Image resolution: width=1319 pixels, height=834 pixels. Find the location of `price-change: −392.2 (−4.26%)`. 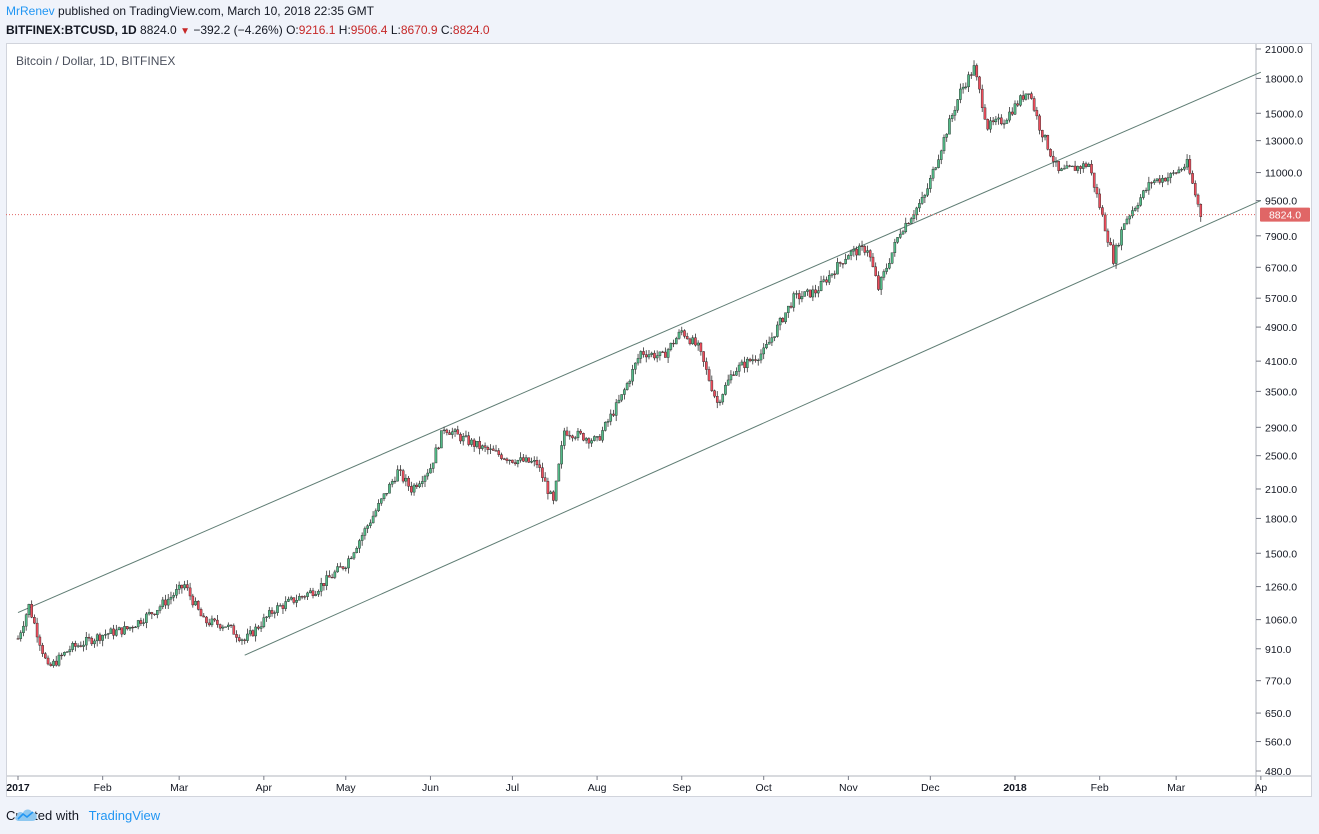

price-change: −392.2 (−4.26%) is located at coordinates (238, 30).